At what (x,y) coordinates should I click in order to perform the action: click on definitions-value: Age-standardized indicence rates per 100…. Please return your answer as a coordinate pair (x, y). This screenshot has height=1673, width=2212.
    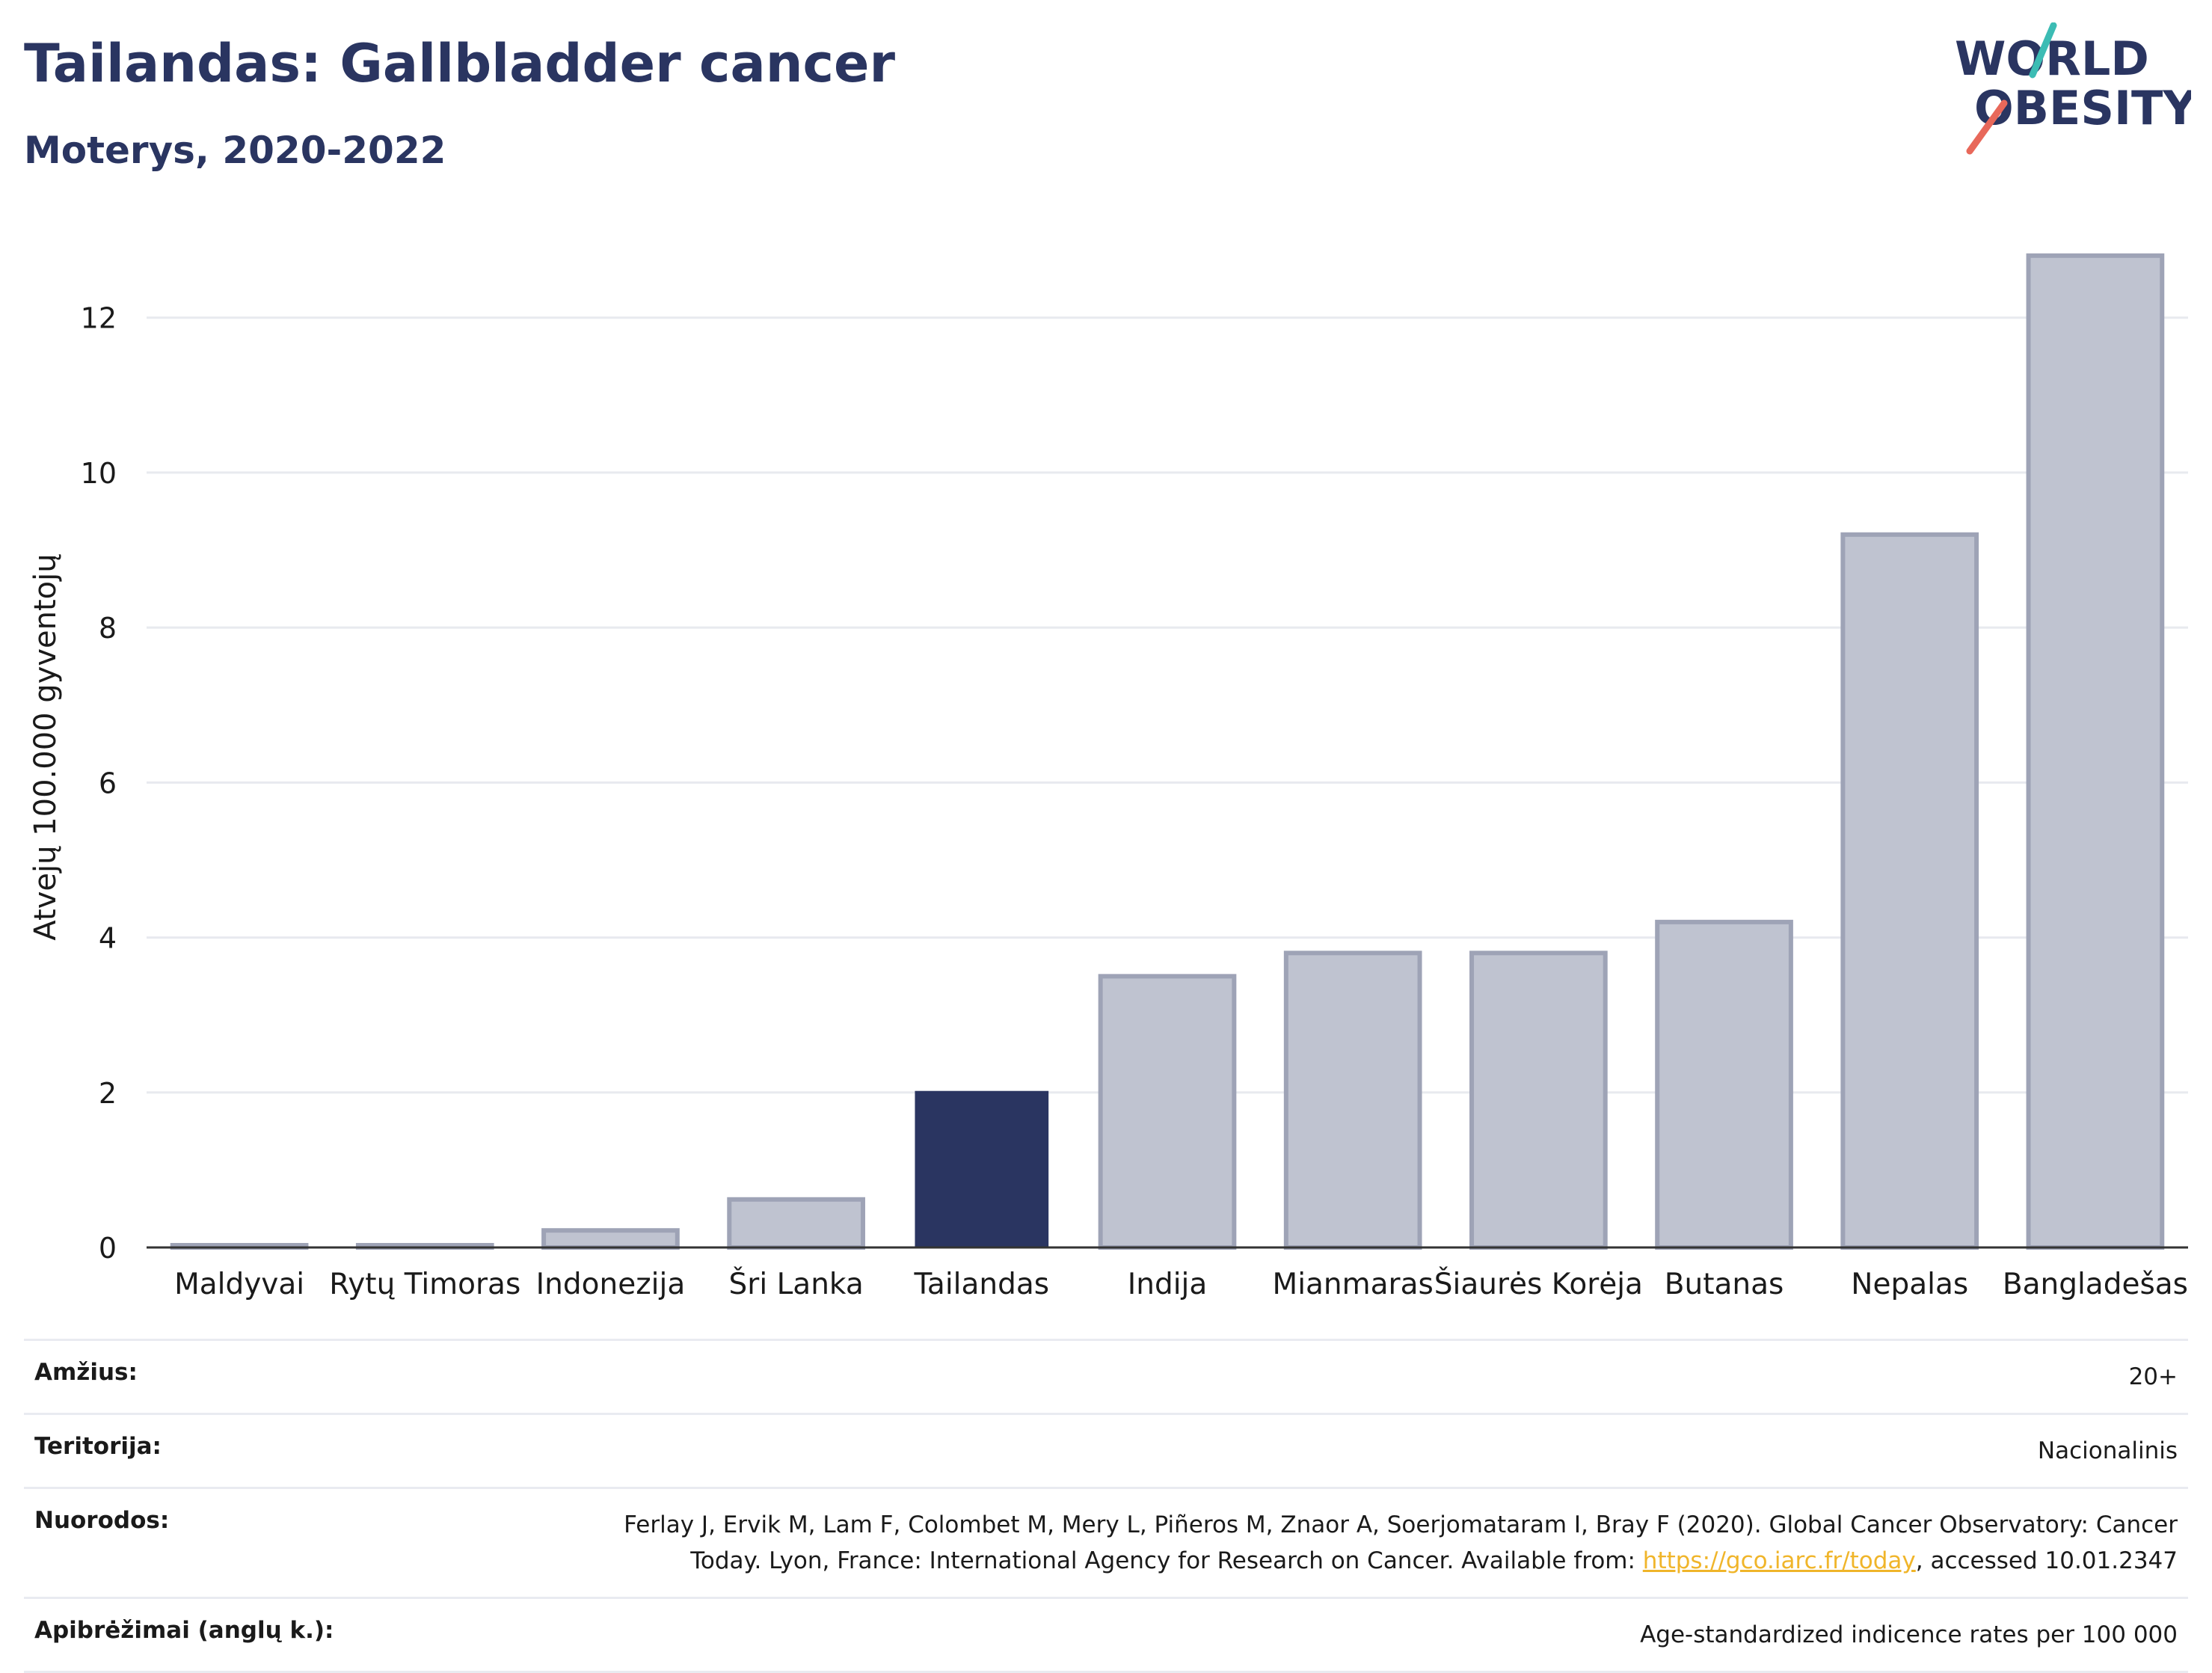
    Looking at the image, I should click on (1909, 1634).